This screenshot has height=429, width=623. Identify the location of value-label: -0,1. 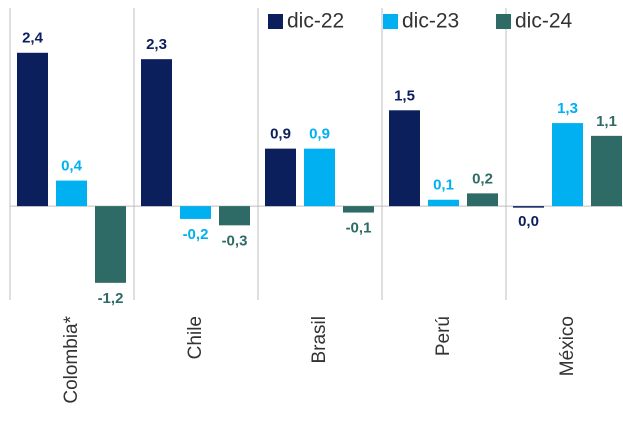
(359, 228).